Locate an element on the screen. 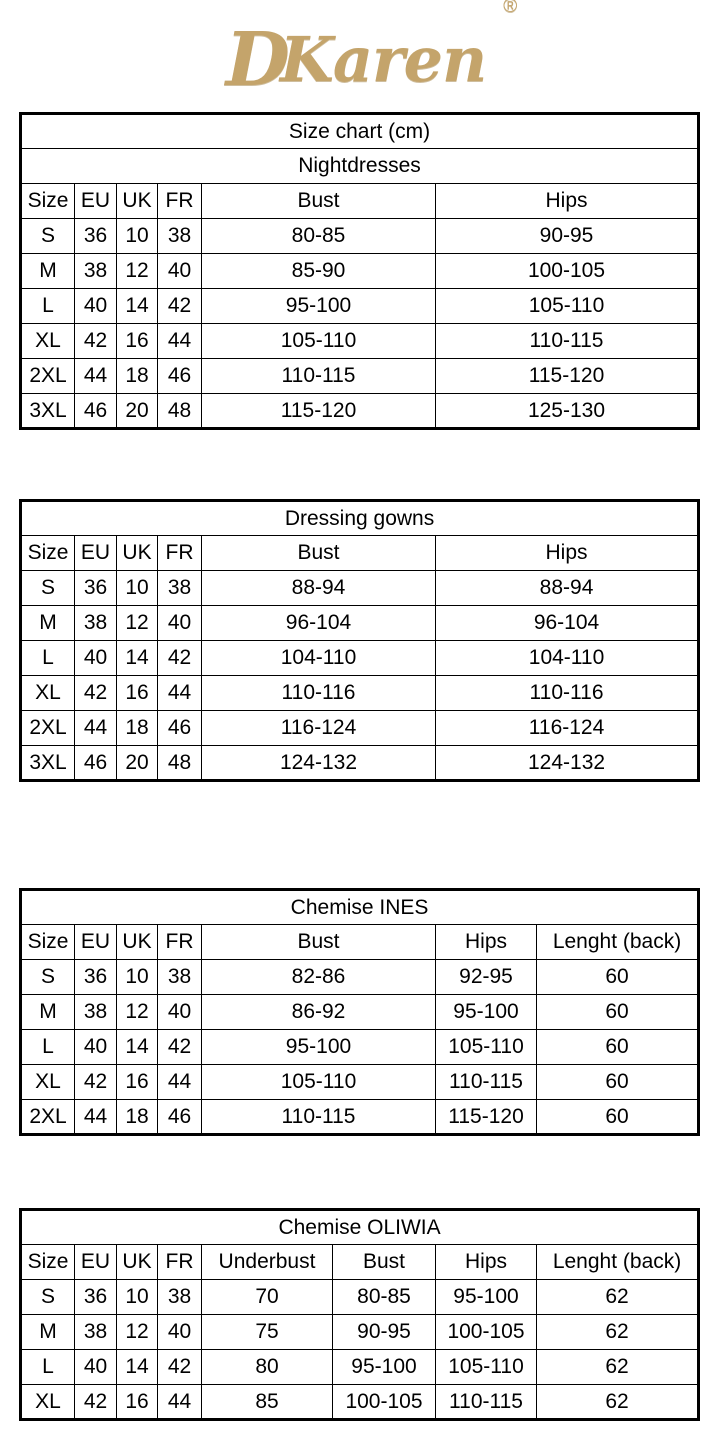 This screenshot has width=716, height=1436. cell-hips: 92-95 is located at coordinates (486, 977).